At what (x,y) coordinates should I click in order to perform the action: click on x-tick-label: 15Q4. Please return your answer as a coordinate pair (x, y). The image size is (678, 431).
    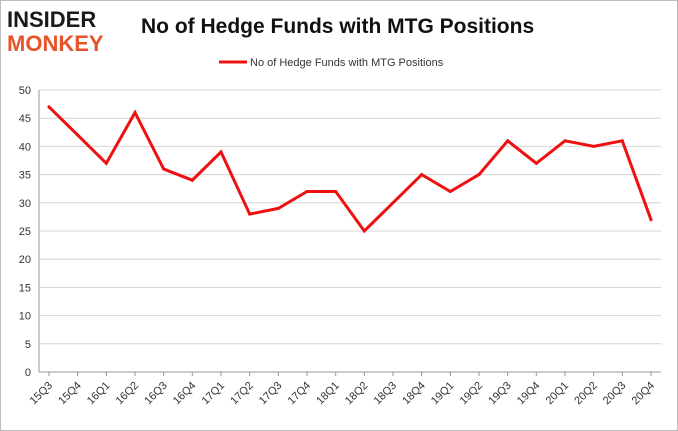
    Looking at the image, I should click on (70, 394).